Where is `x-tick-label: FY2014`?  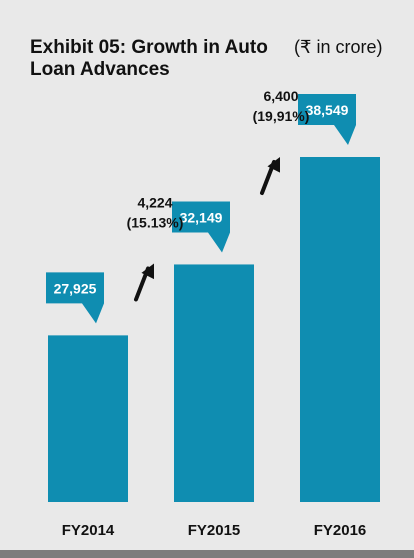 x-tick-label: FY2014 is located at coordinates (88, 530).